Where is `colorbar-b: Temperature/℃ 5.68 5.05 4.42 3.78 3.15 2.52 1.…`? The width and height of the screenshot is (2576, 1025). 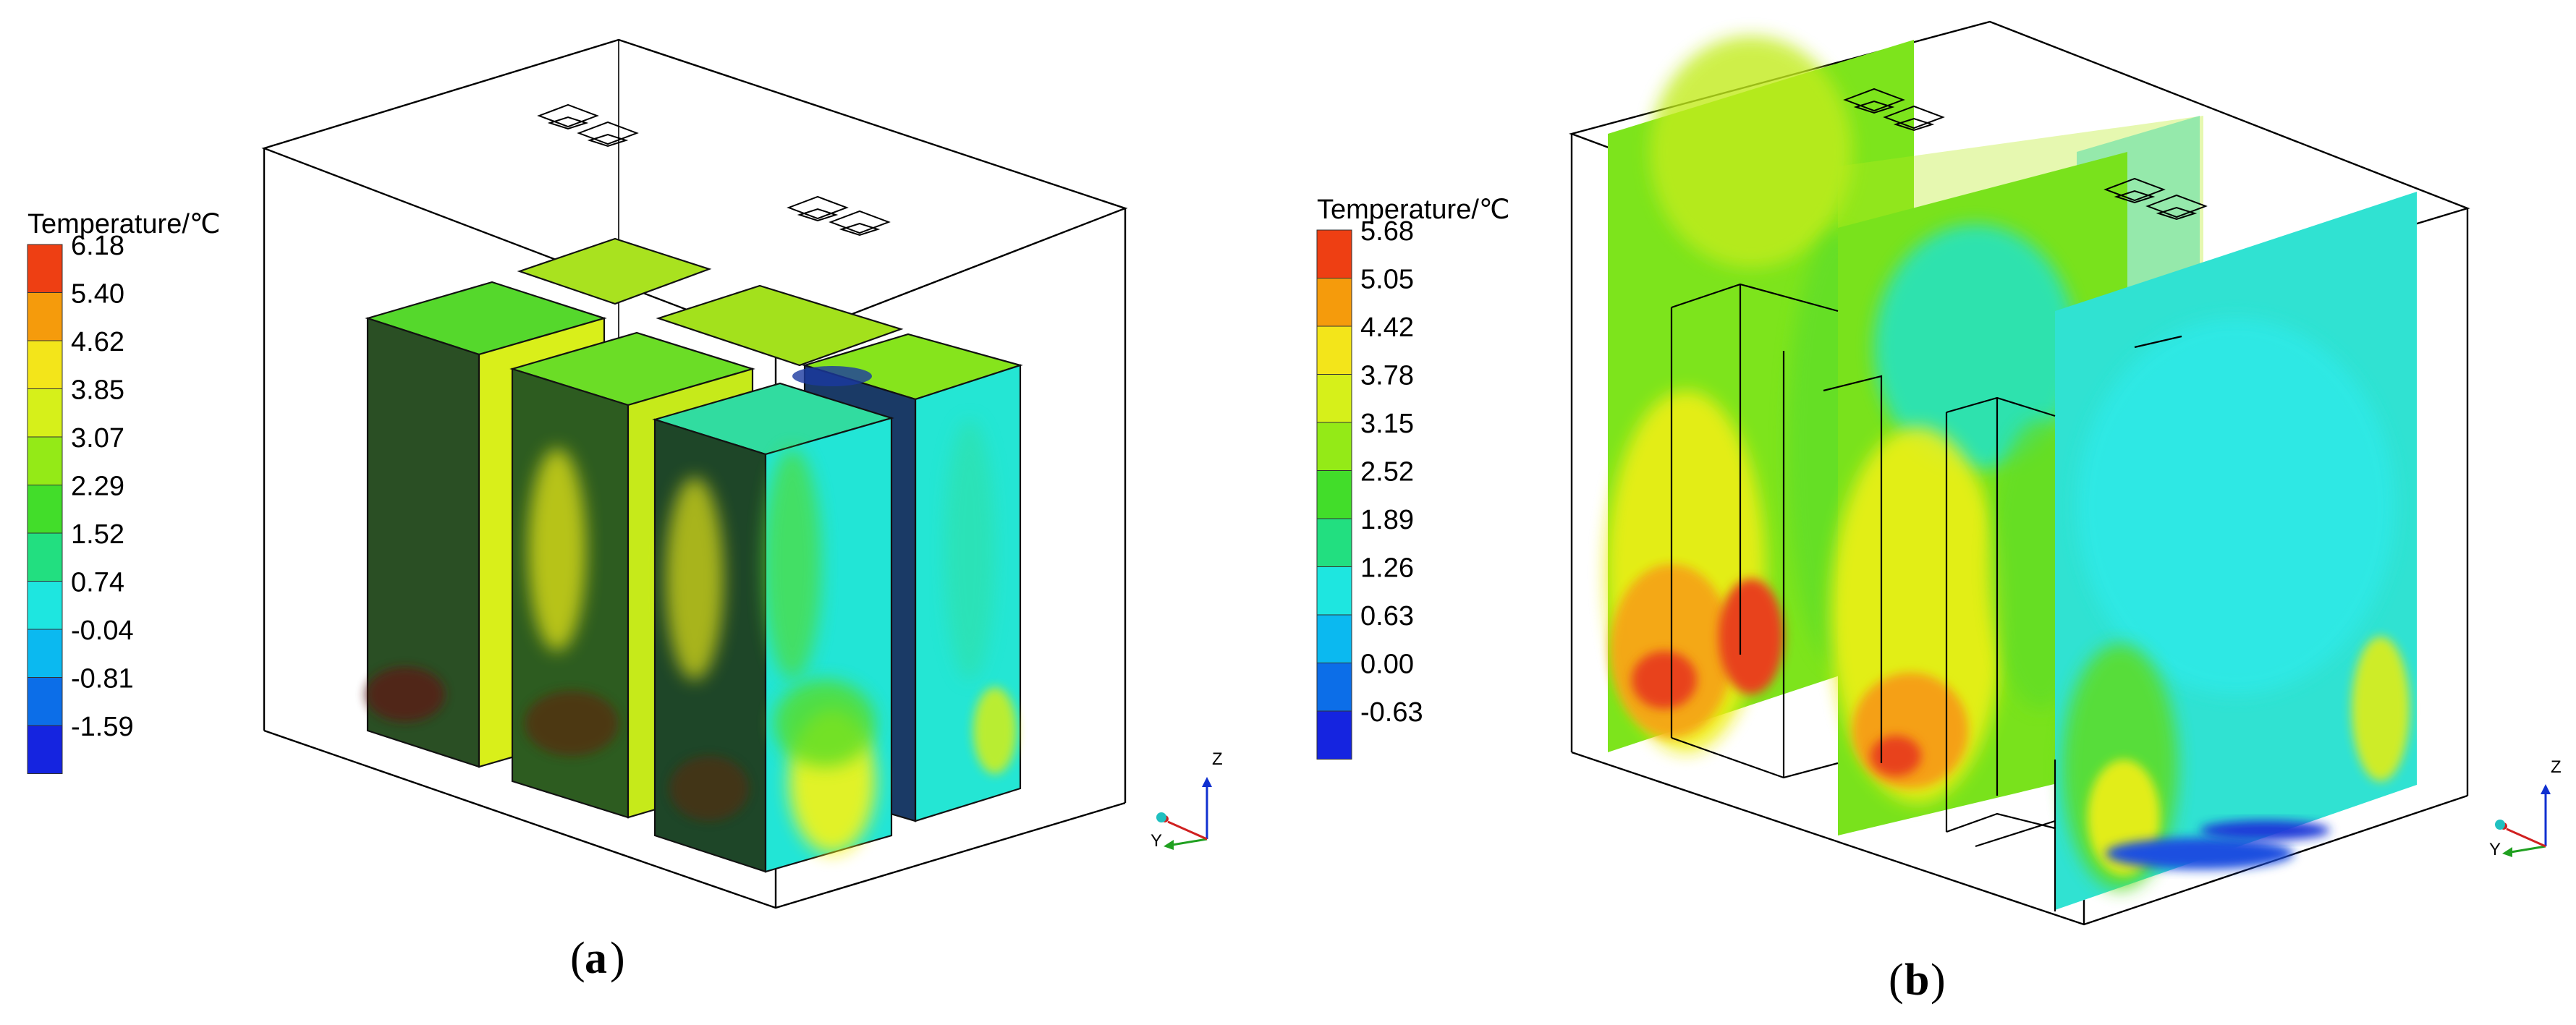 colorbar-b: Temperature/℃ 5.68 5.05 4.42 3.78 3.15 2.52 1.… is located at coordinates (1413, 477).